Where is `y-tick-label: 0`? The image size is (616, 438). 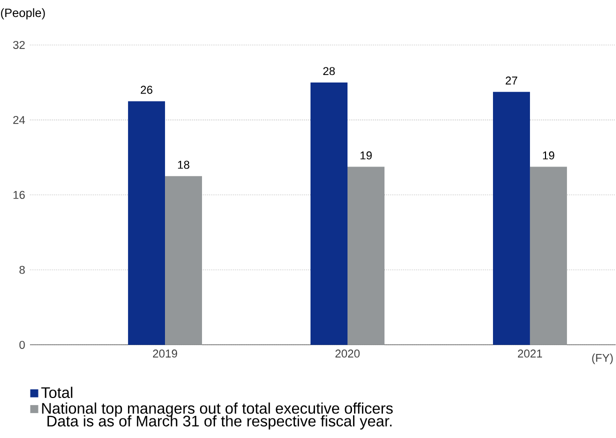 y-tick-label: 0 is located at coordinates (22, 344).